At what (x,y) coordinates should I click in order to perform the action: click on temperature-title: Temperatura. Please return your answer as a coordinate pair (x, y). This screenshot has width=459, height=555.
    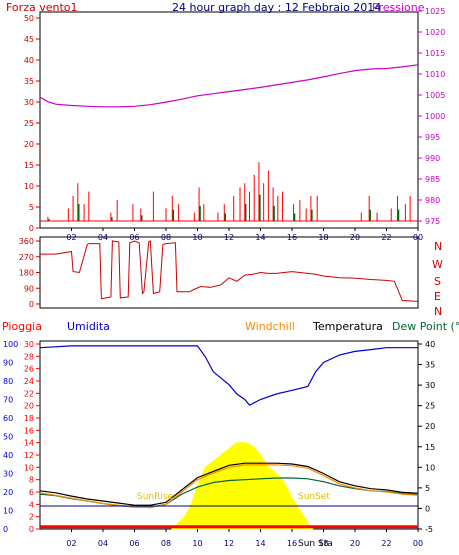
    Looking at the image, I should click on (347, 326).